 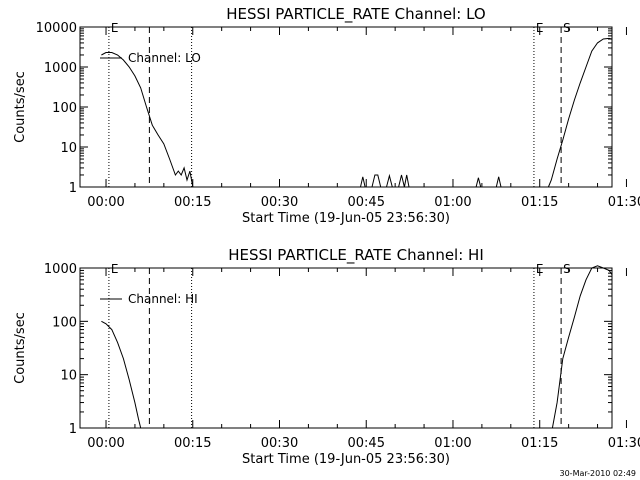 What do you see at coordinates (452, 202) in the screenshot?
I see `panel-1-x-tick-label: 01:00` at bounding box center [452, 202].